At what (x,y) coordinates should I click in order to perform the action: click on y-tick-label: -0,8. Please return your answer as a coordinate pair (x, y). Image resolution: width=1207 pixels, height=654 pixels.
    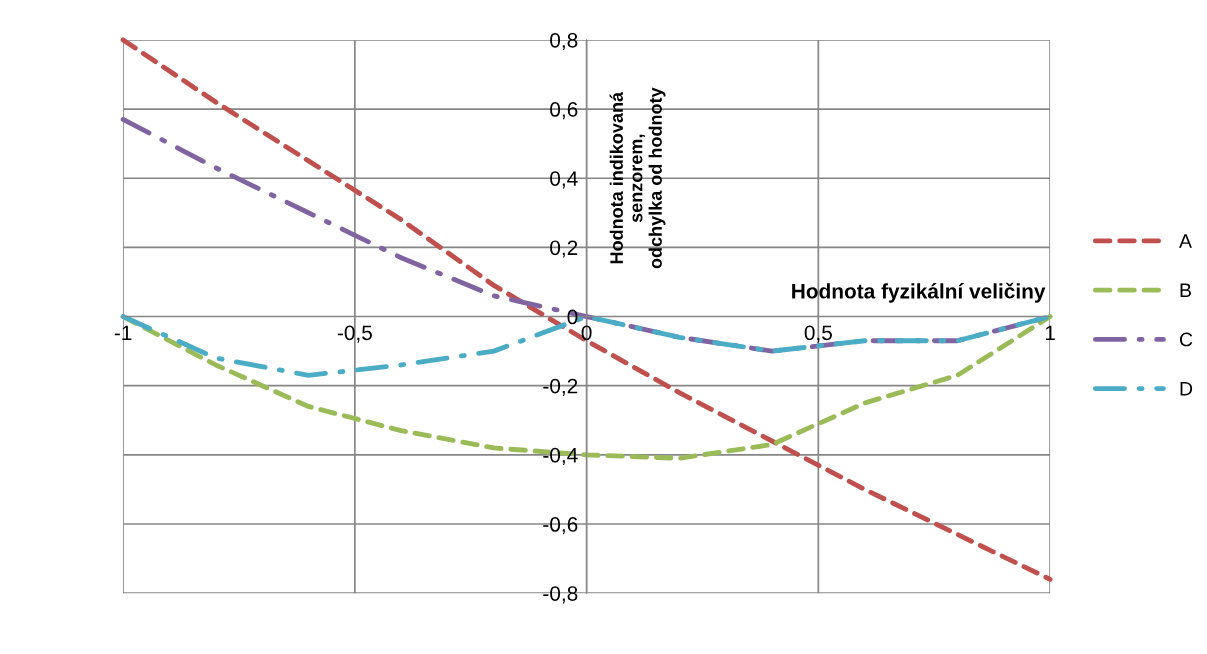
    Looking at the image, I should click on (560, 595).